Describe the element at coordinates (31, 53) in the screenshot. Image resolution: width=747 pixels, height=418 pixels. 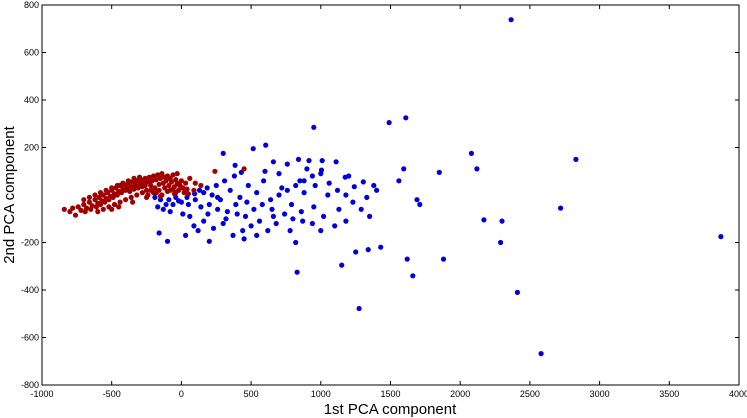
I see `y-tick-label: 600` at that location.